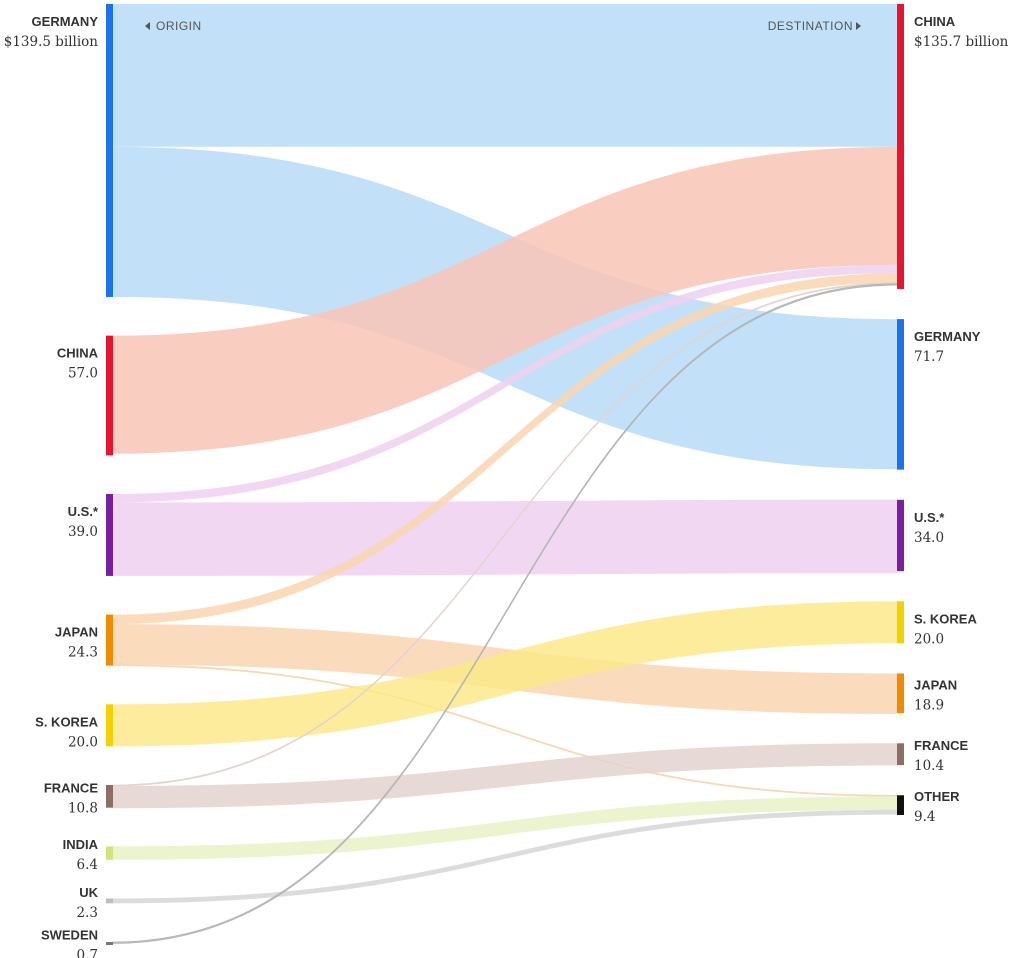 Image resolution: width=1018 pixels, height=958 pixels. Describe the element at coordinates (51, 42) in the screenshot. I see `origin-value-germany: $139.5 billion` at that location.